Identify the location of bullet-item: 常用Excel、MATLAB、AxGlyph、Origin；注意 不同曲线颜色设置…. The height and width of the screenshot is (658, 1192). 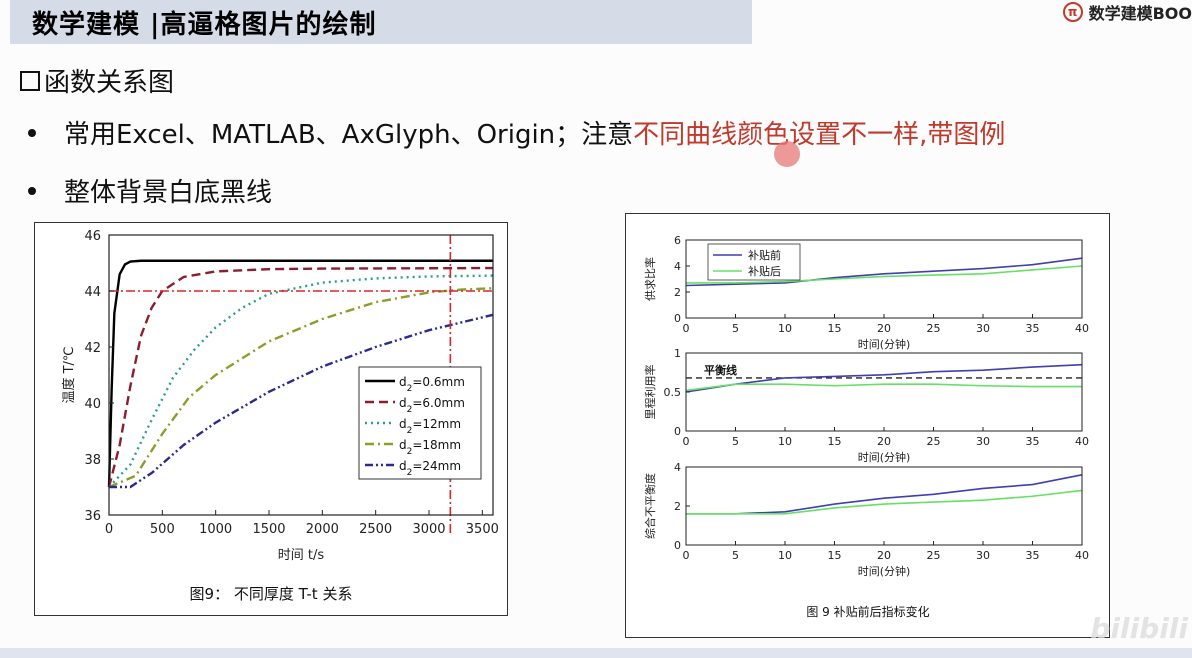
(516, 132).